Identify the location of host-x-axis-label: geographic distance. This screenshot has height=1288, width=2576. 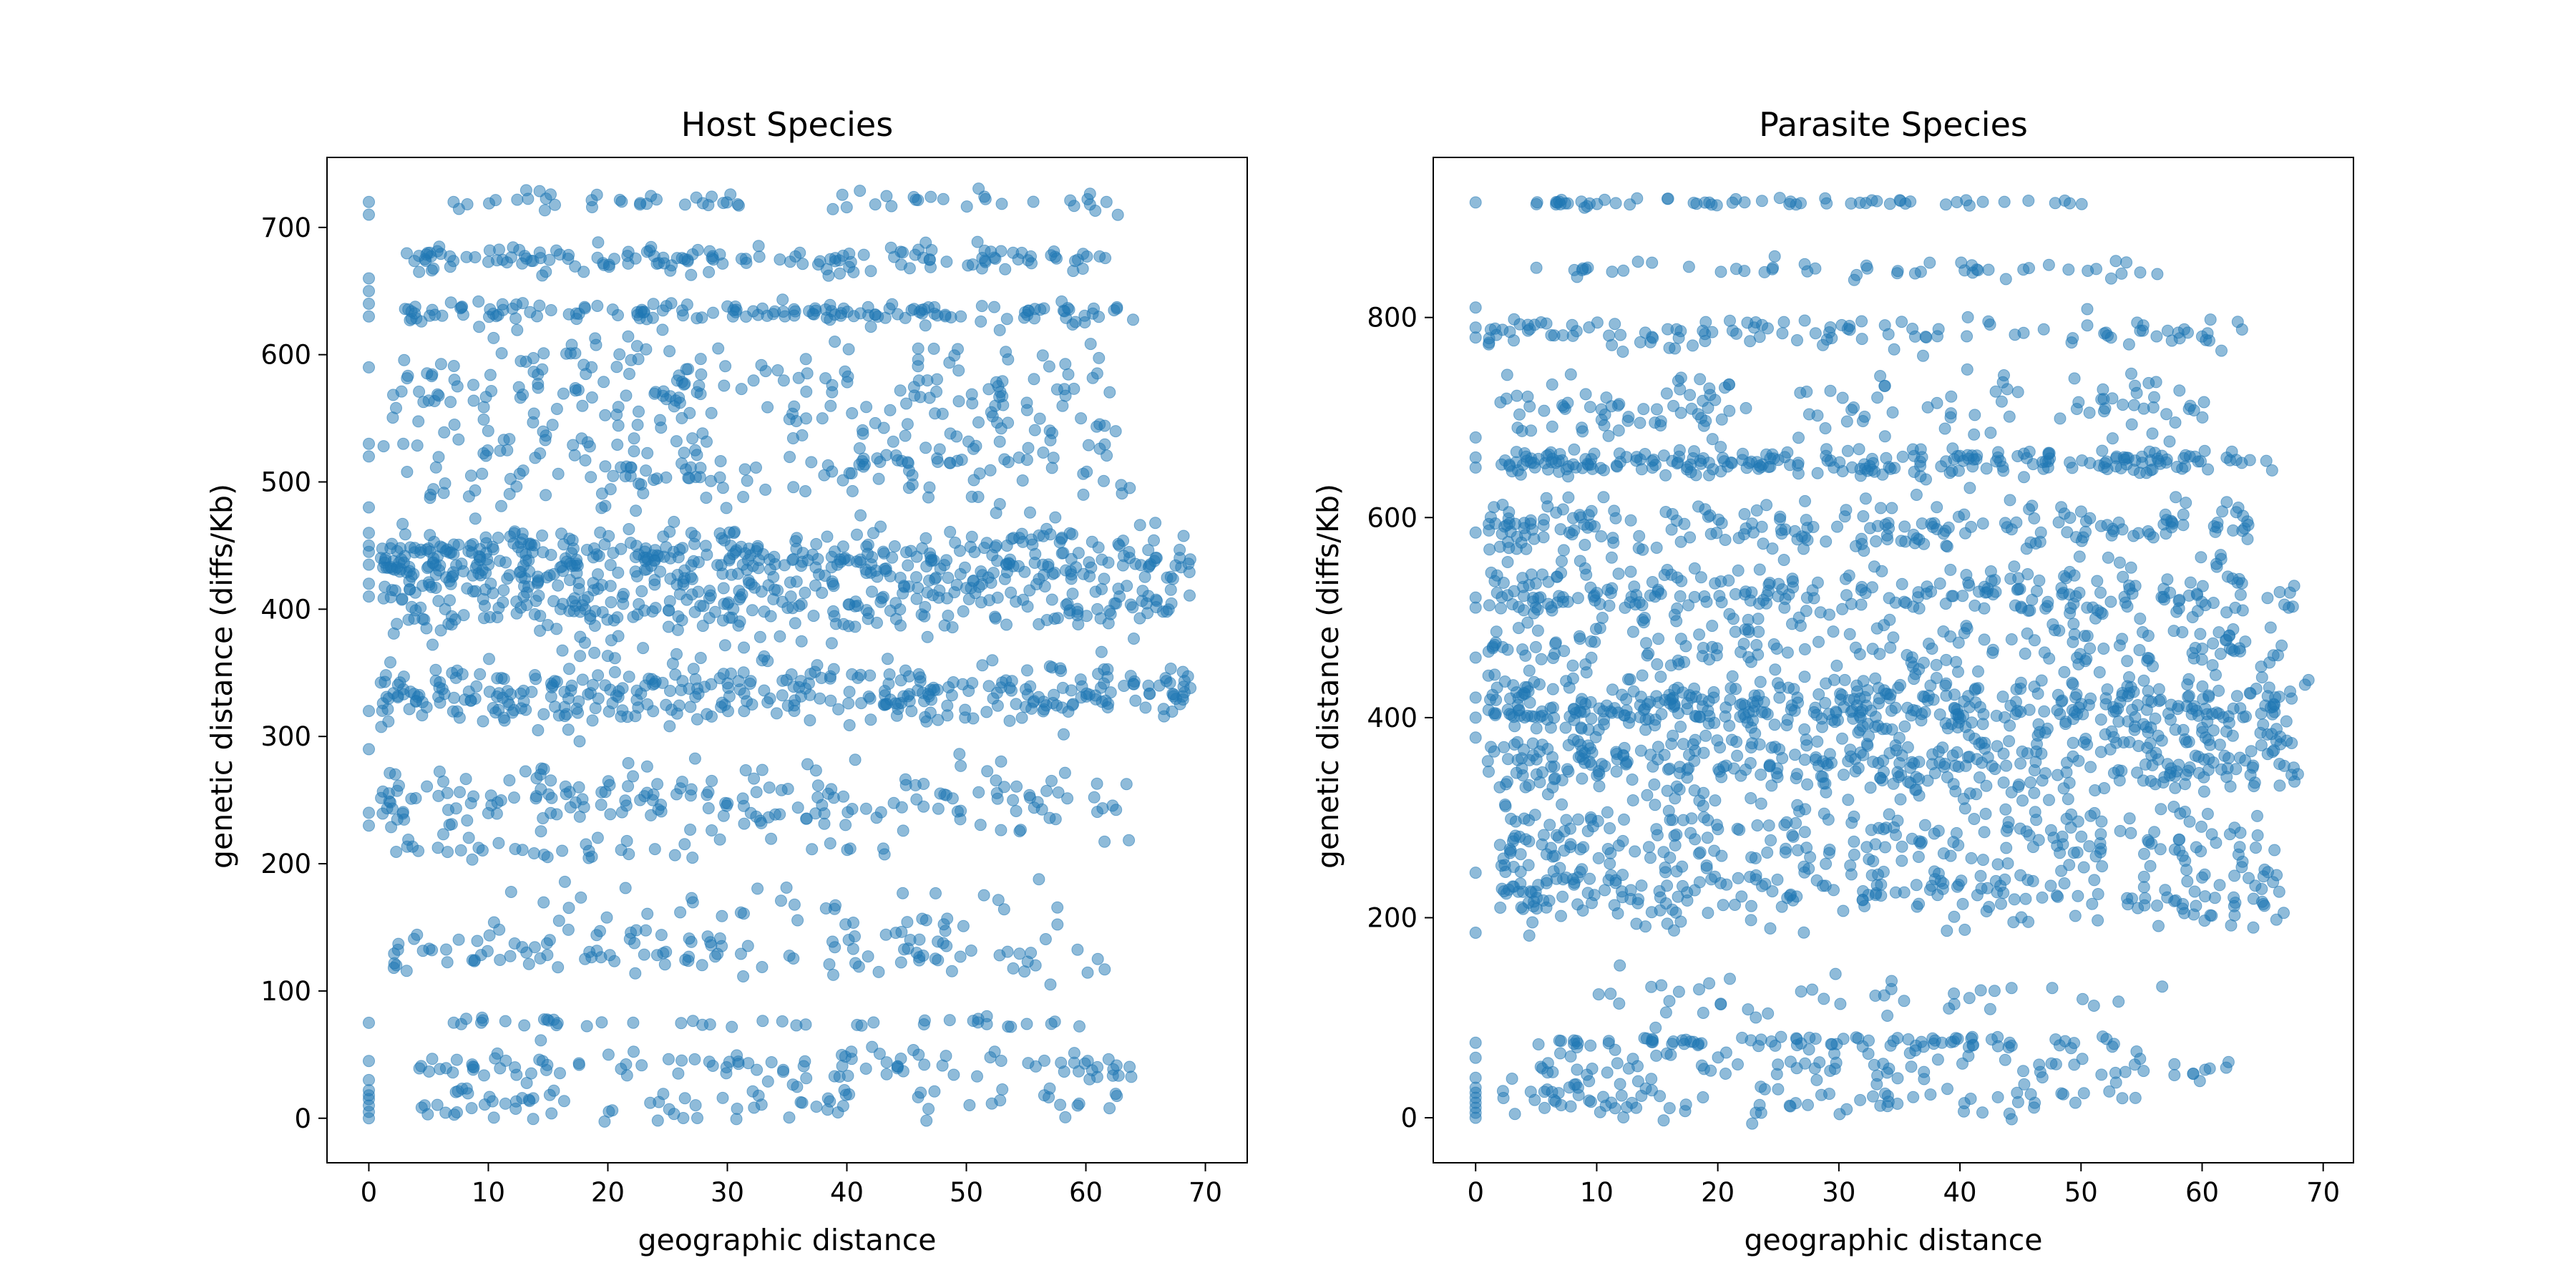
(787, 1240).